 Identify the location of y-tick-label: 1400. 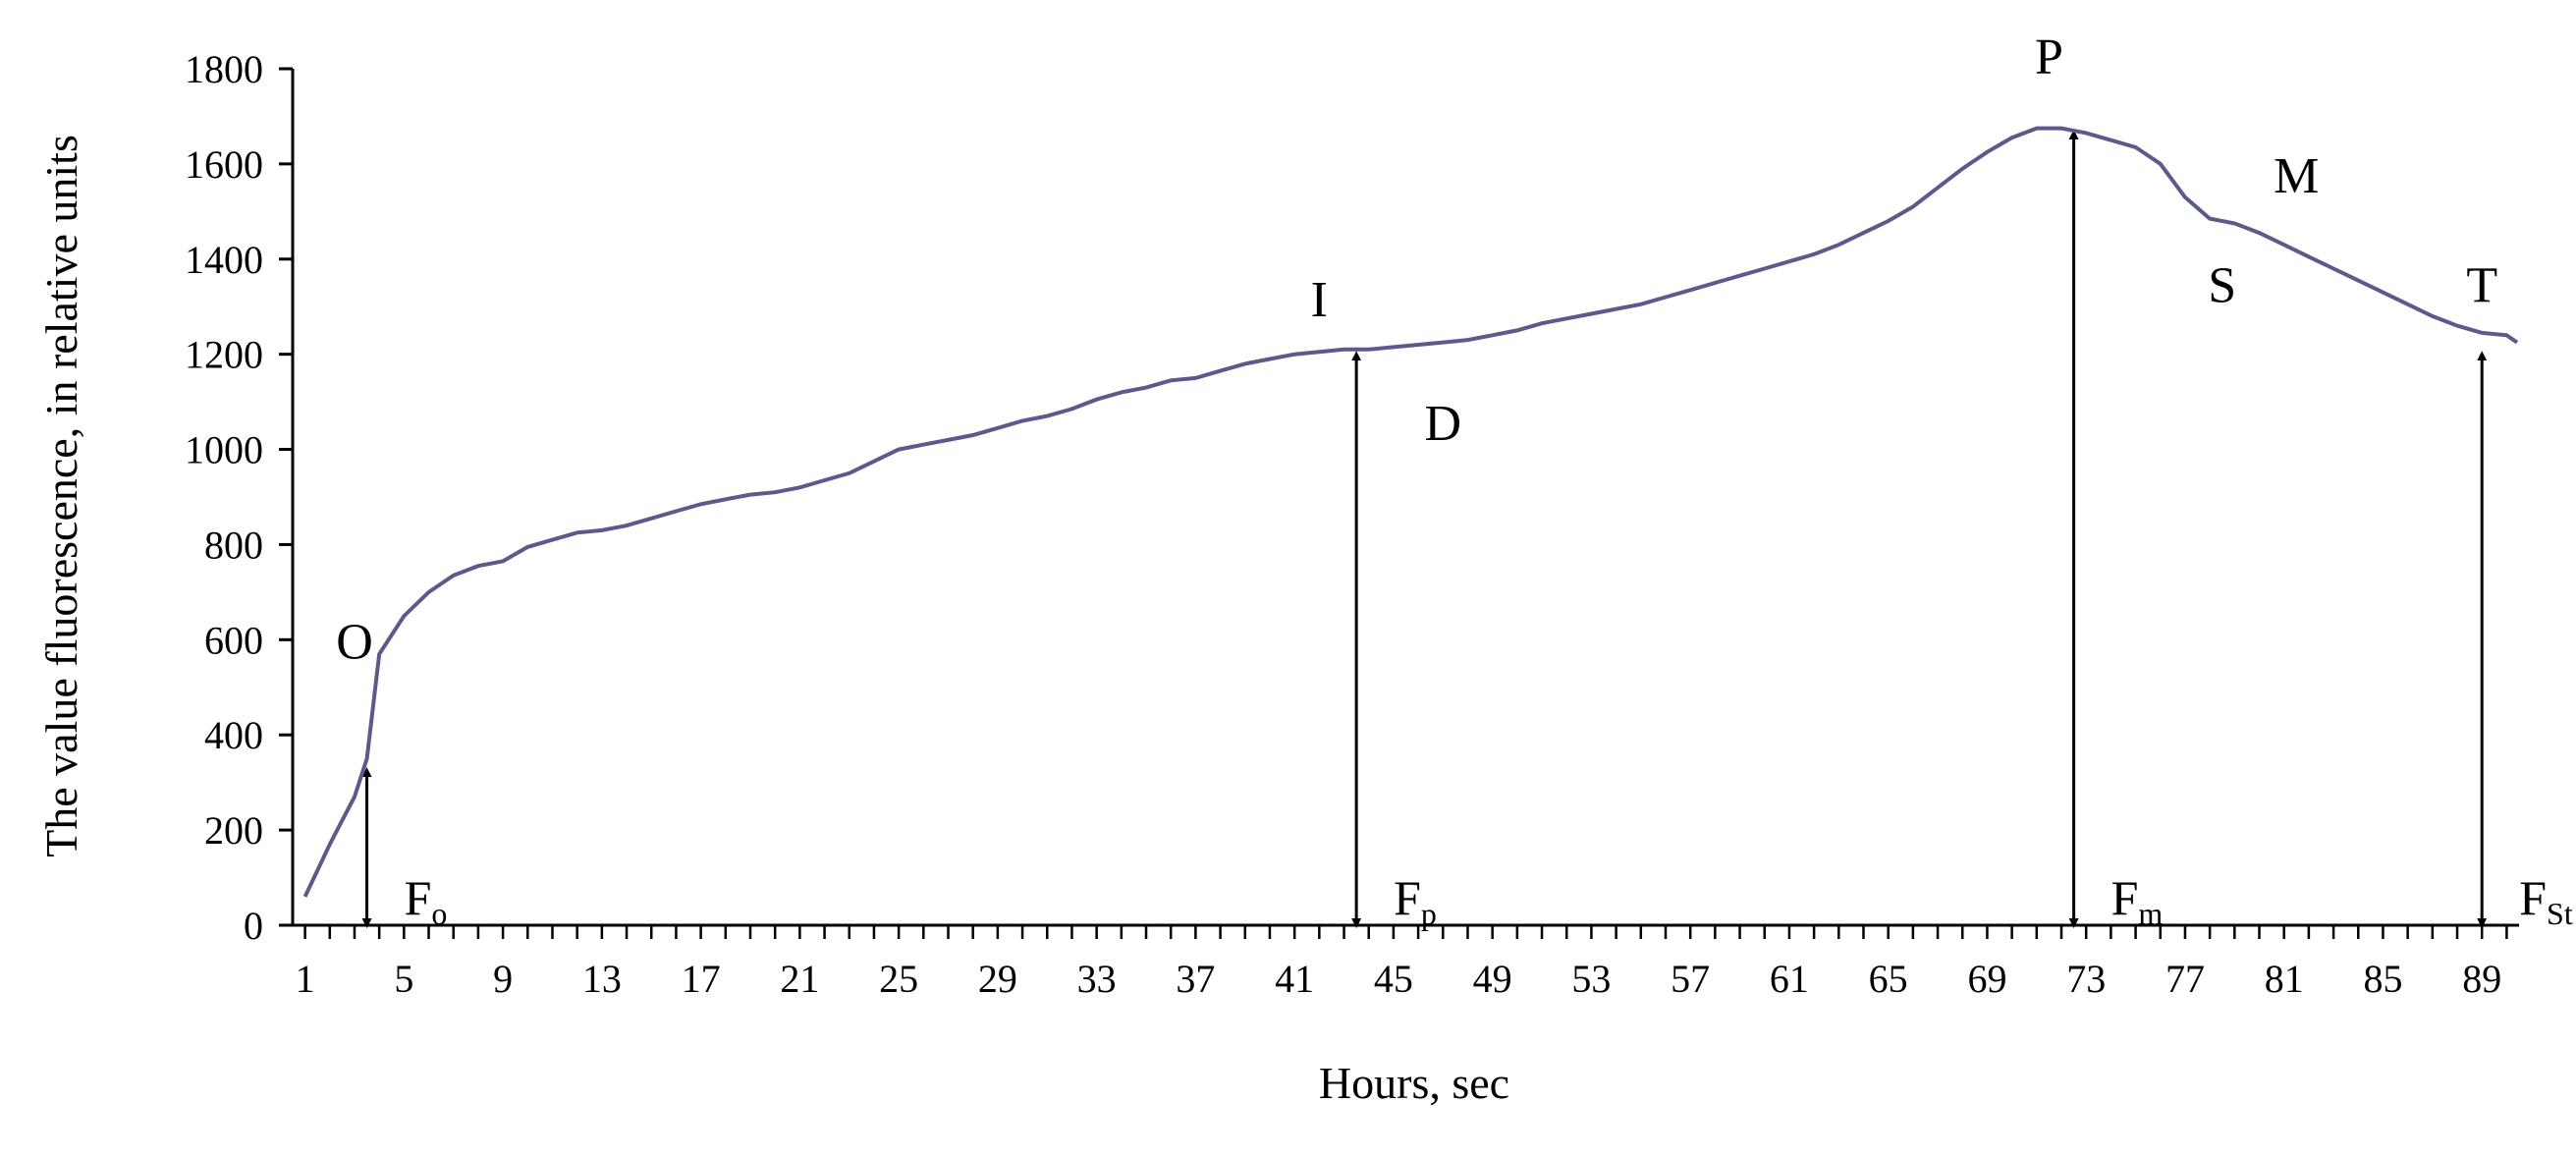
(224, 260).